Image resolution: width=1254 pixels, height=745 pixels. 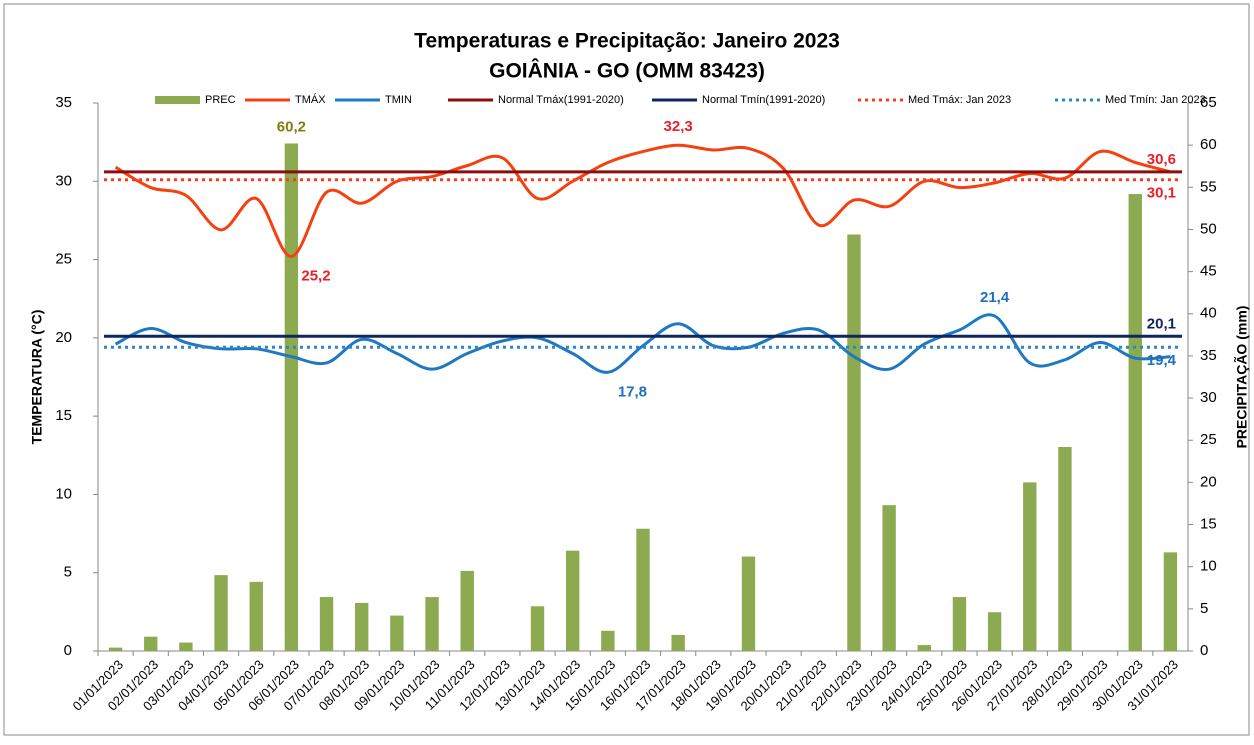 I want to click on y2-tick-label: 60, so click(x=1208, y=144).